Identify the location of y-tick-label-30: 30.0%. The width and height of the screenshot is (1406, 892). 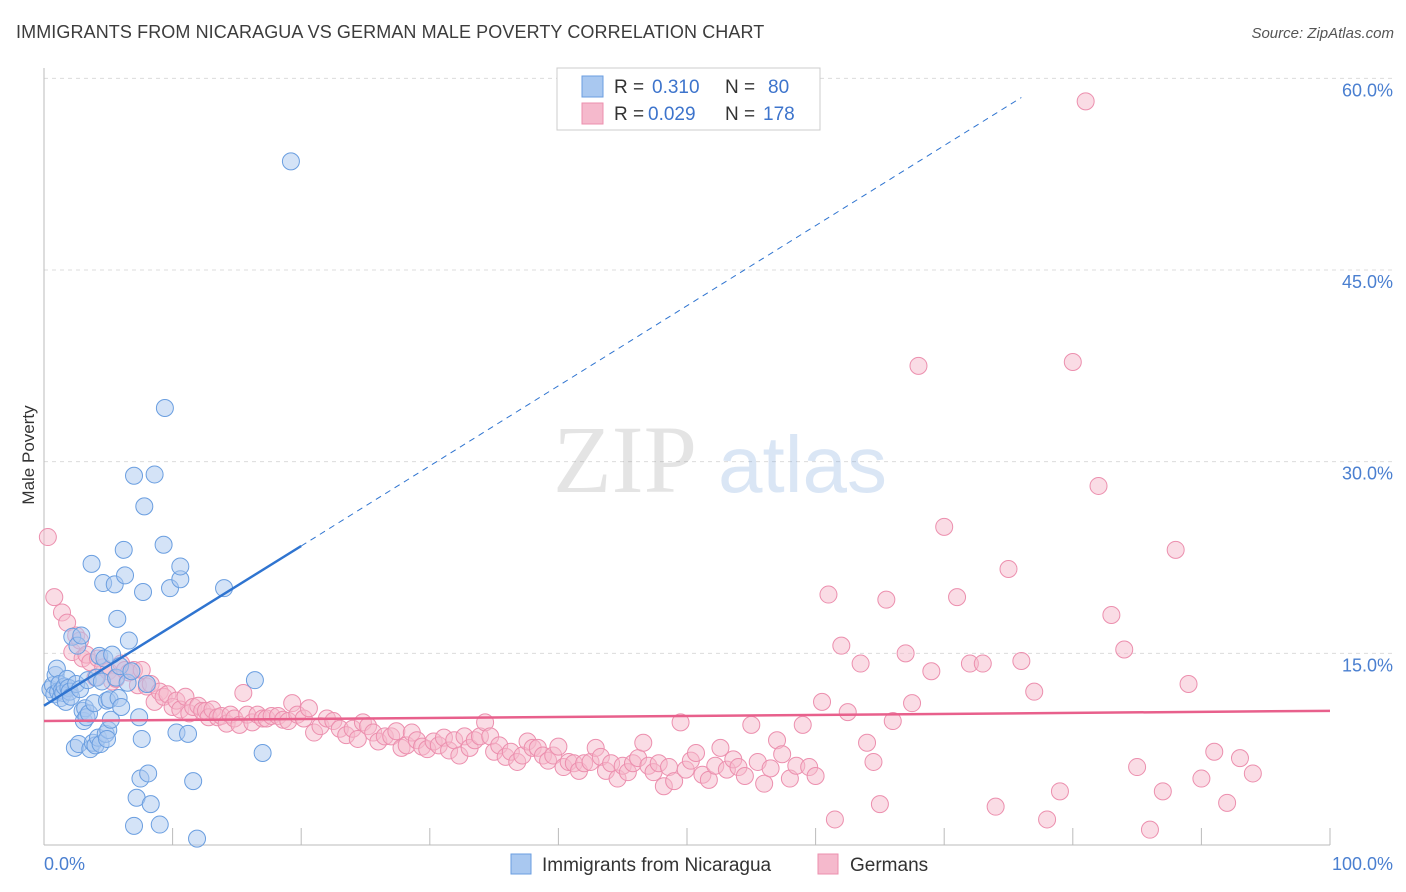
(1367, 474).